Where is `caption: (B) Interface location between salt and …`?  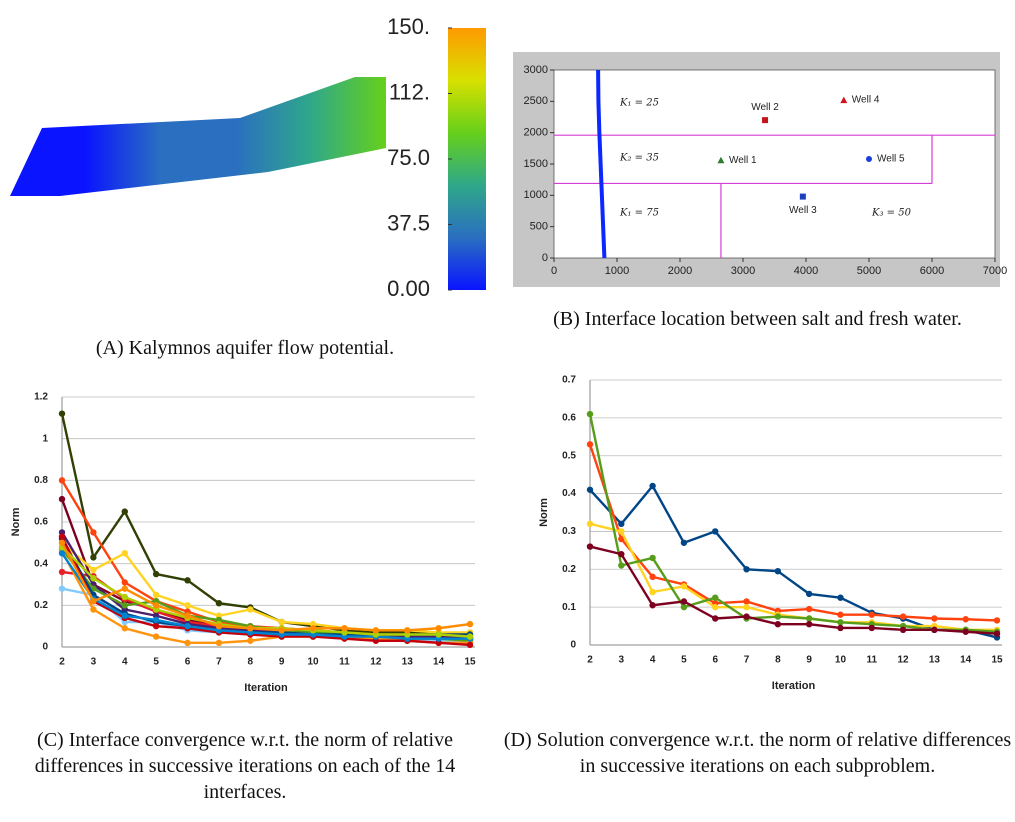
caption: (B) Interface location between salt and … is located at coordinates (757, 319).